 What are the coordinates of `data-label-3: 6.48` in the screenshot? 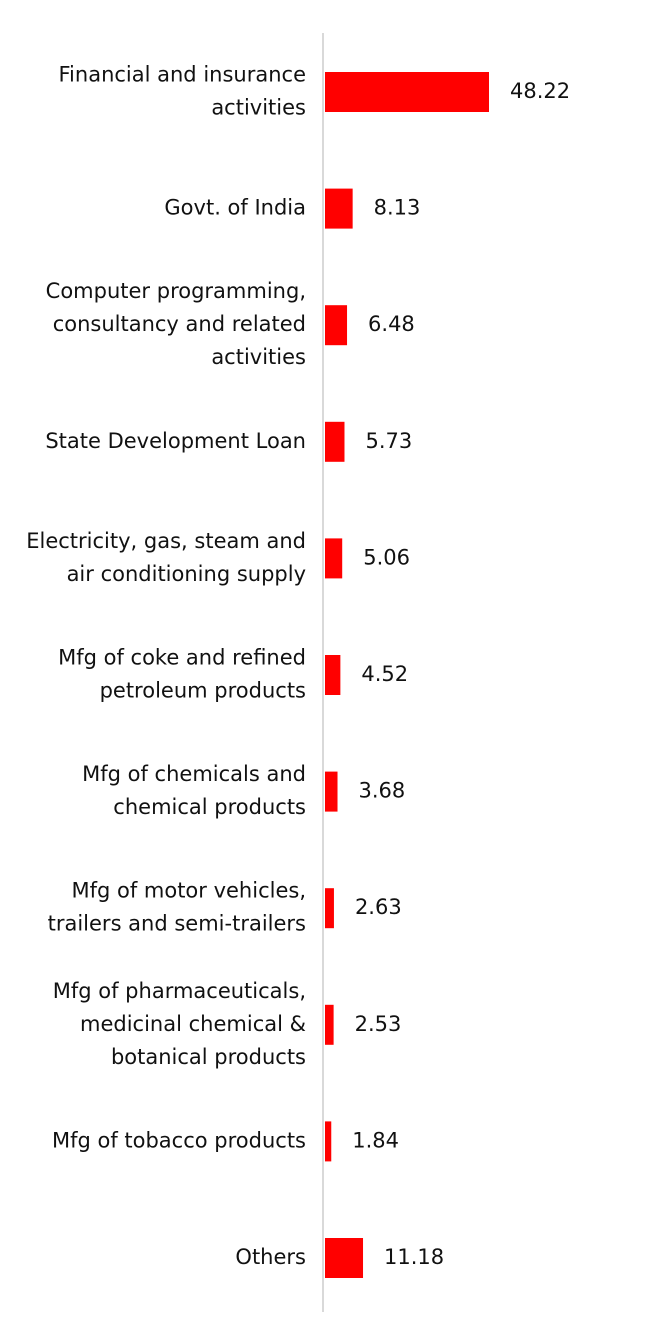 It's located at (391, 324).